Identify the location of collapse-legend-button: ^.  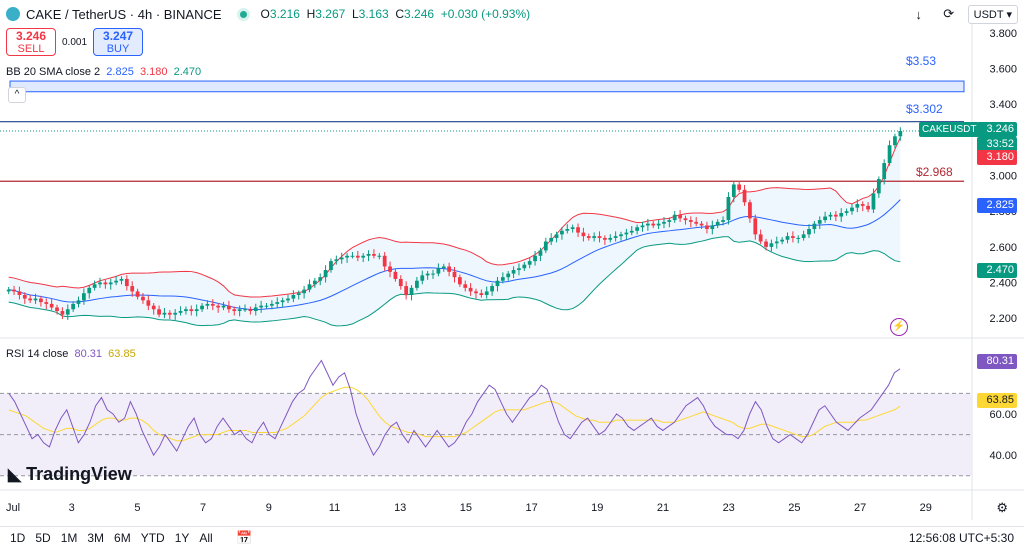
(17, 95).